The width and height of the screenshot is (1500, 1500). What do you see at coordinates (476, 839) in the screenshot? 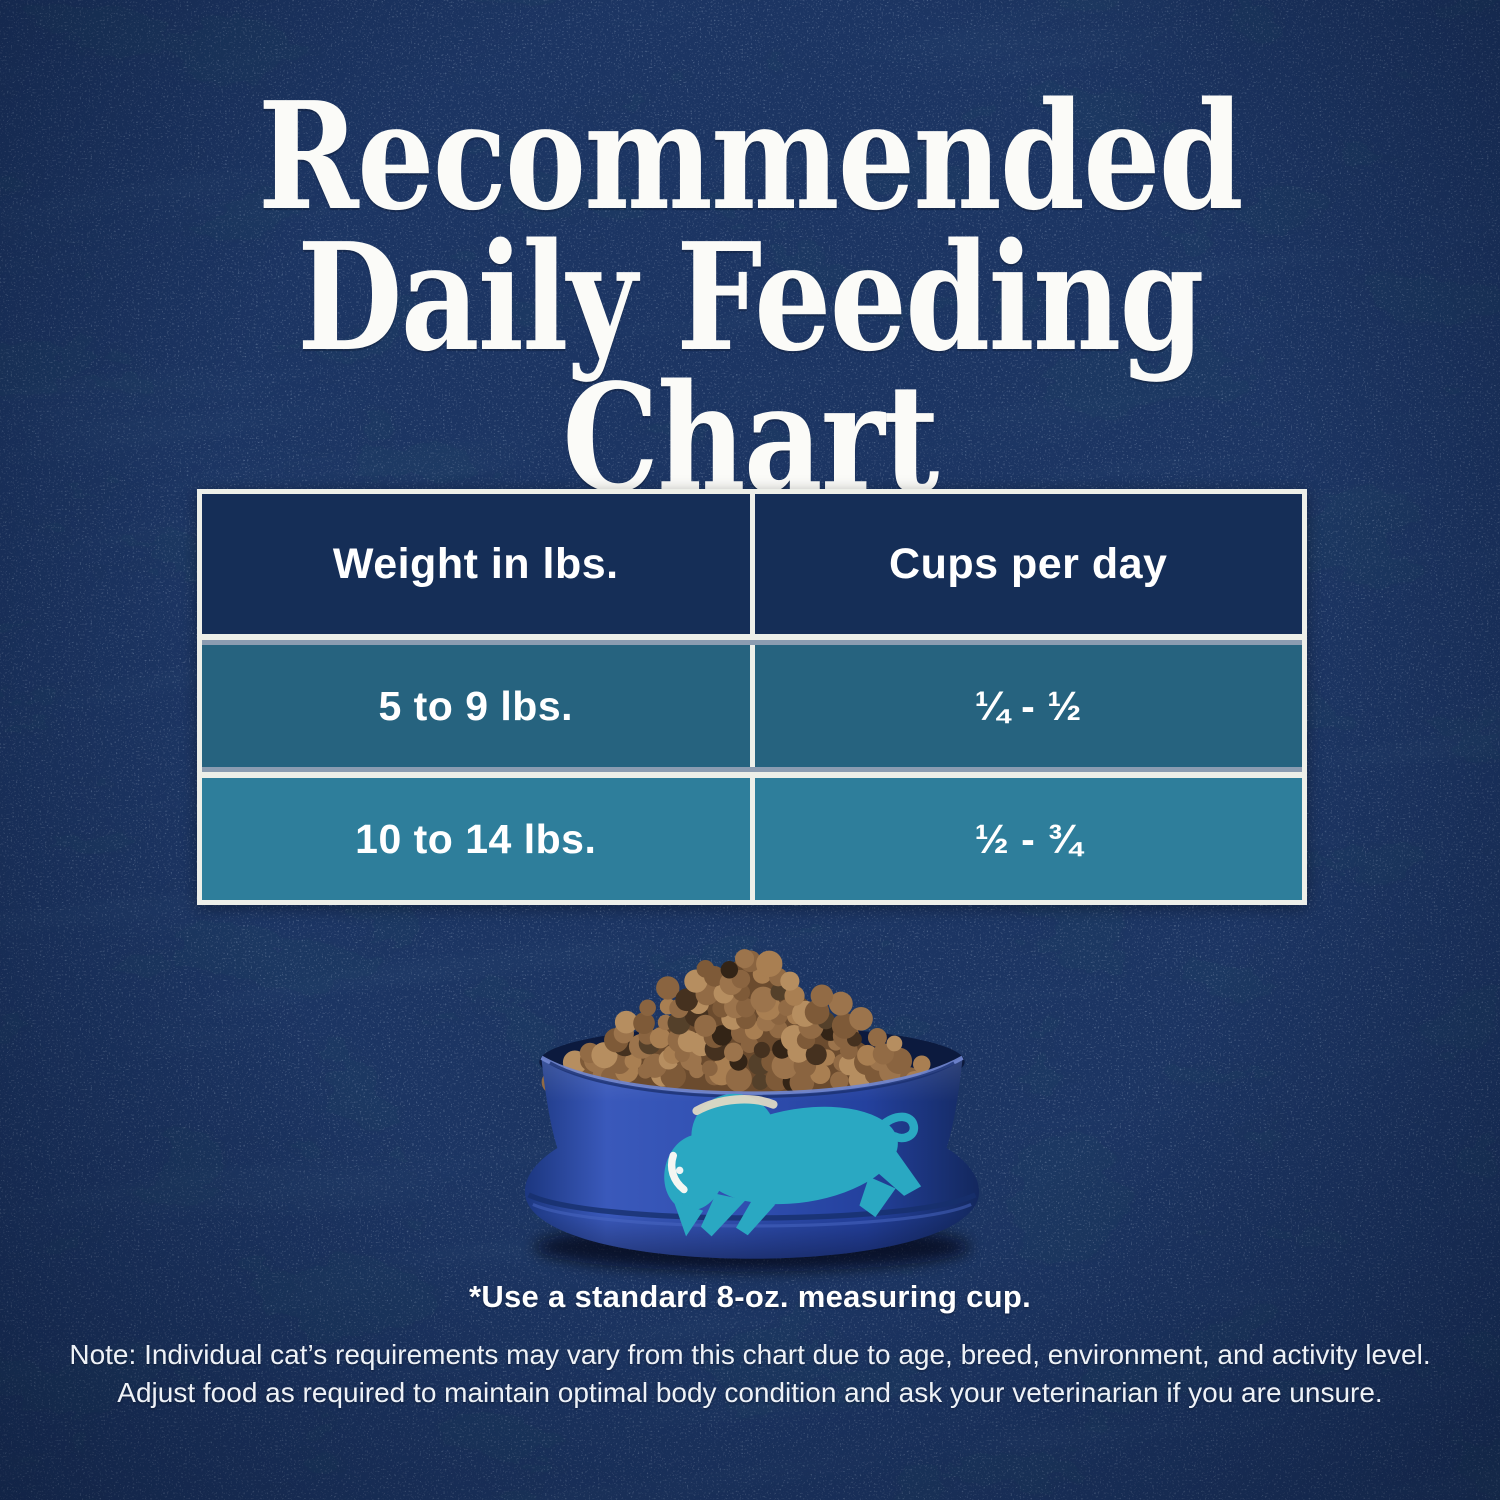
I see `weight-cell: 10 to 14 lbs.` at bounding box center [476, 839].